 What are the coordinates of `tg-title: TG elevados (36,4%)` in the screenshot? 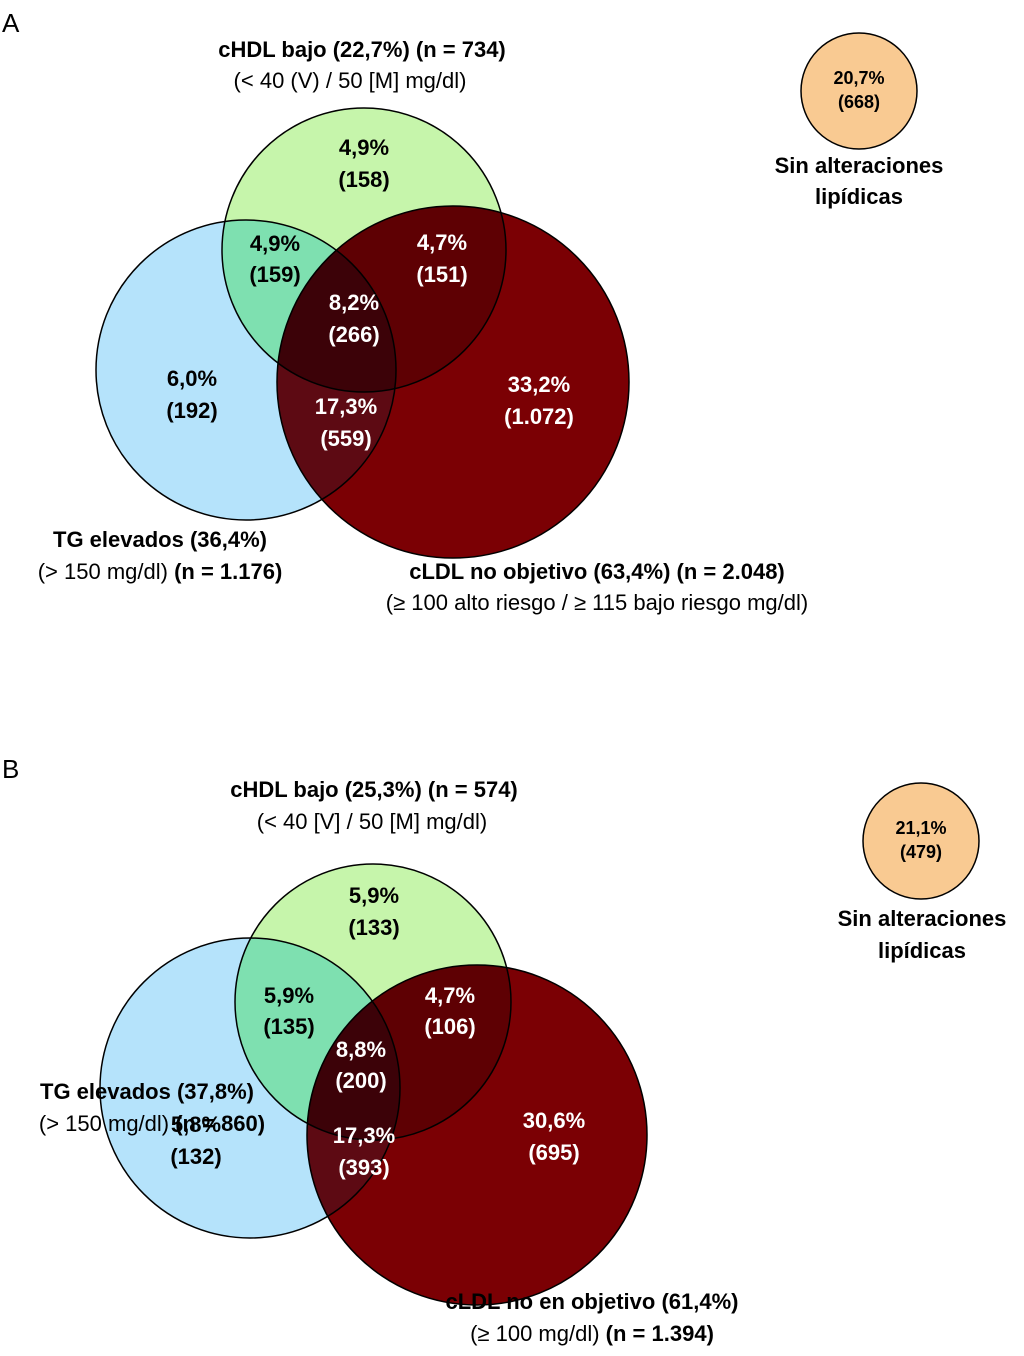 It's located at (160, 539).